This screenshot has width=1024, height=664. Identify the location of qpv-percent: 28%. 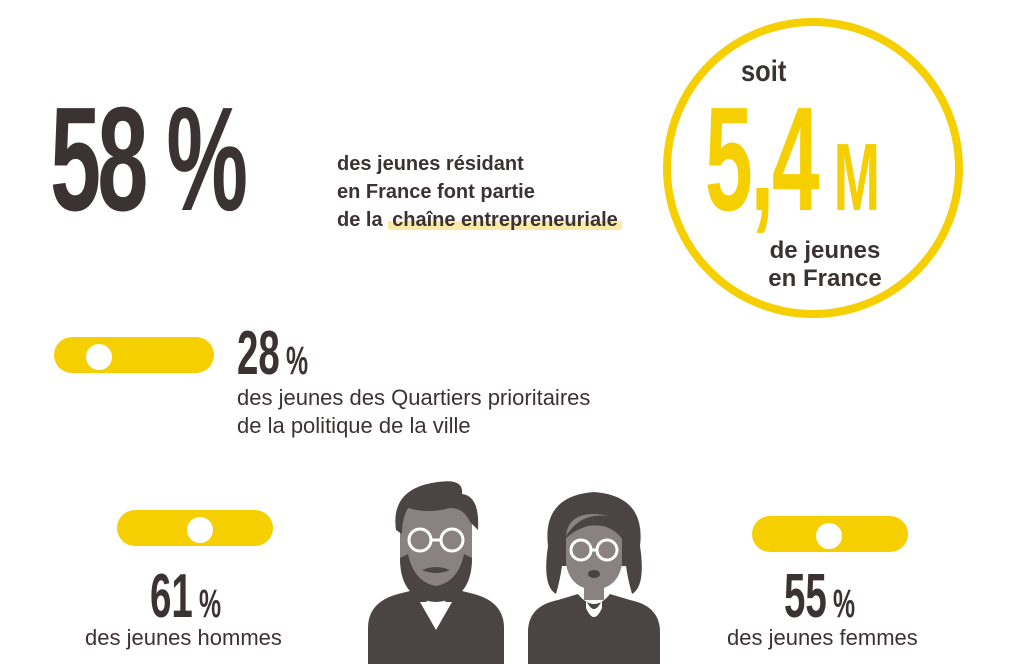
(272, 354).